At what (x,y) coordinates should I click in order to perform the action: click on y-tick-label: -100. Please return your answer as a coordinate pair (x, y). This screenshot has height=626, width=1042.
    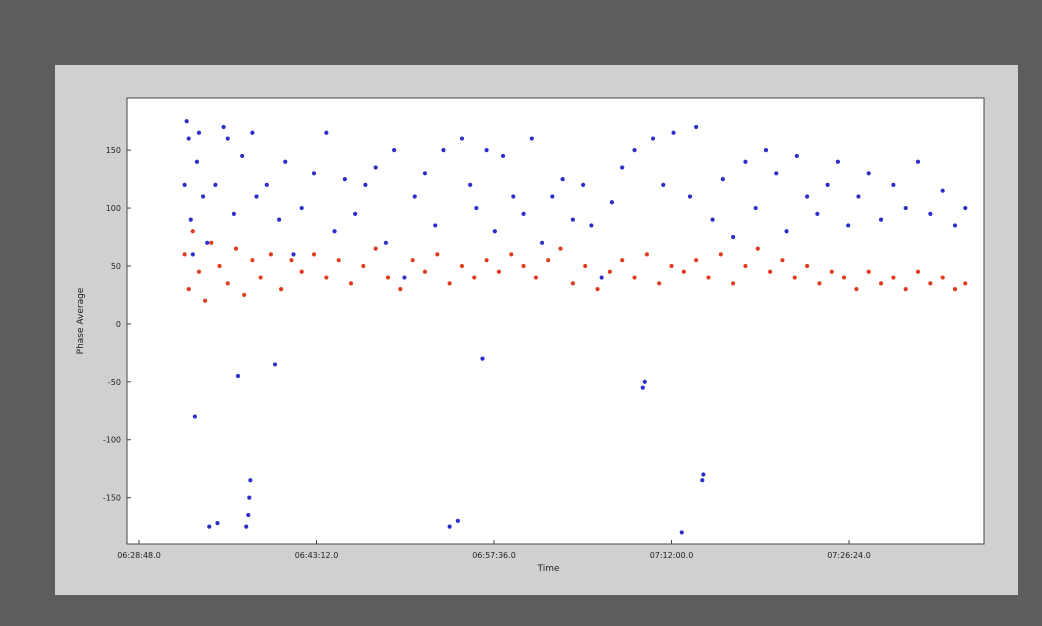
    Looking at the image, I should click on (112, 440).